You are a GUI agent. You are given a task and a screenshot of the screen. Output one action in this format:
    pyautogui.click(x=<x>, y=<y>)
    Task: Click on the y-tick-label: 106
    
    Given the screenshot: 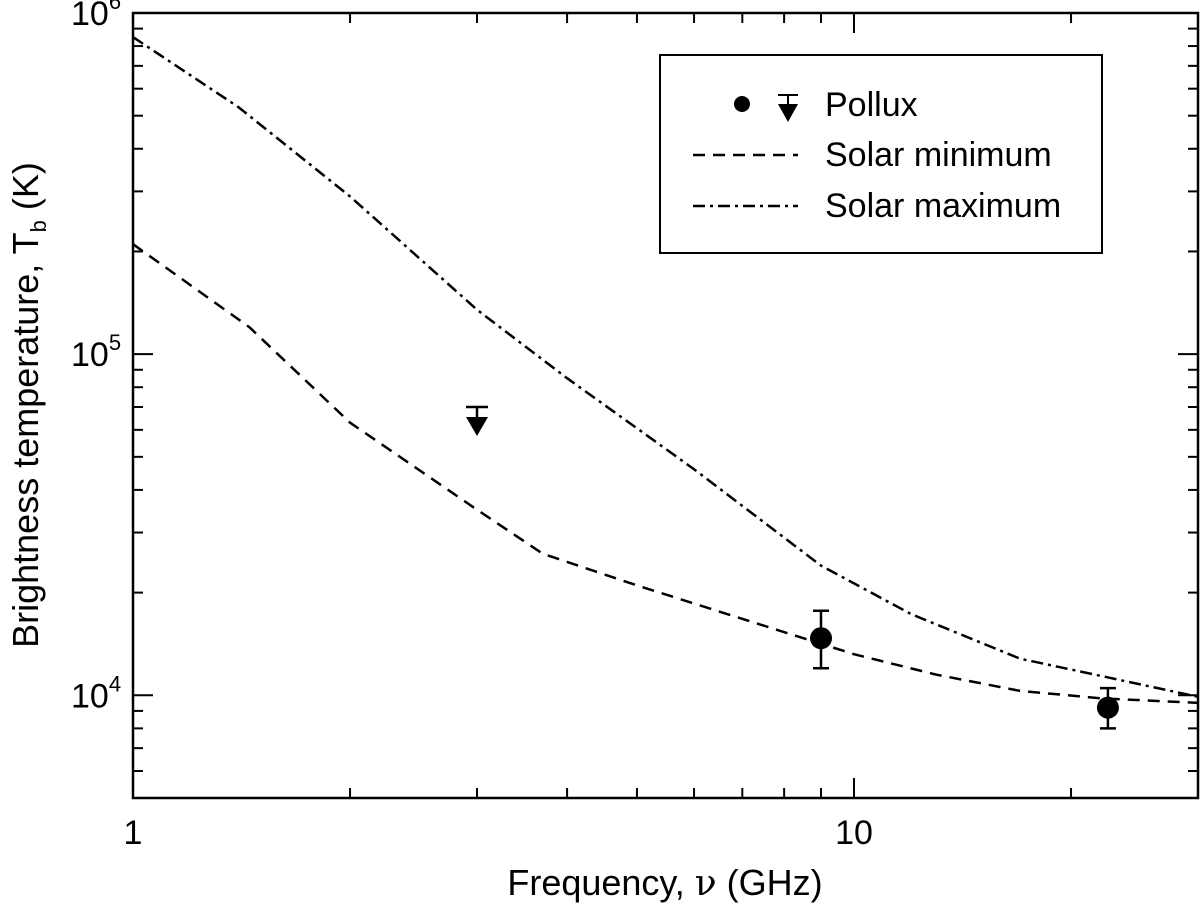 What is the action you would take?
    pyautogui.click(x=96, y=16)
    